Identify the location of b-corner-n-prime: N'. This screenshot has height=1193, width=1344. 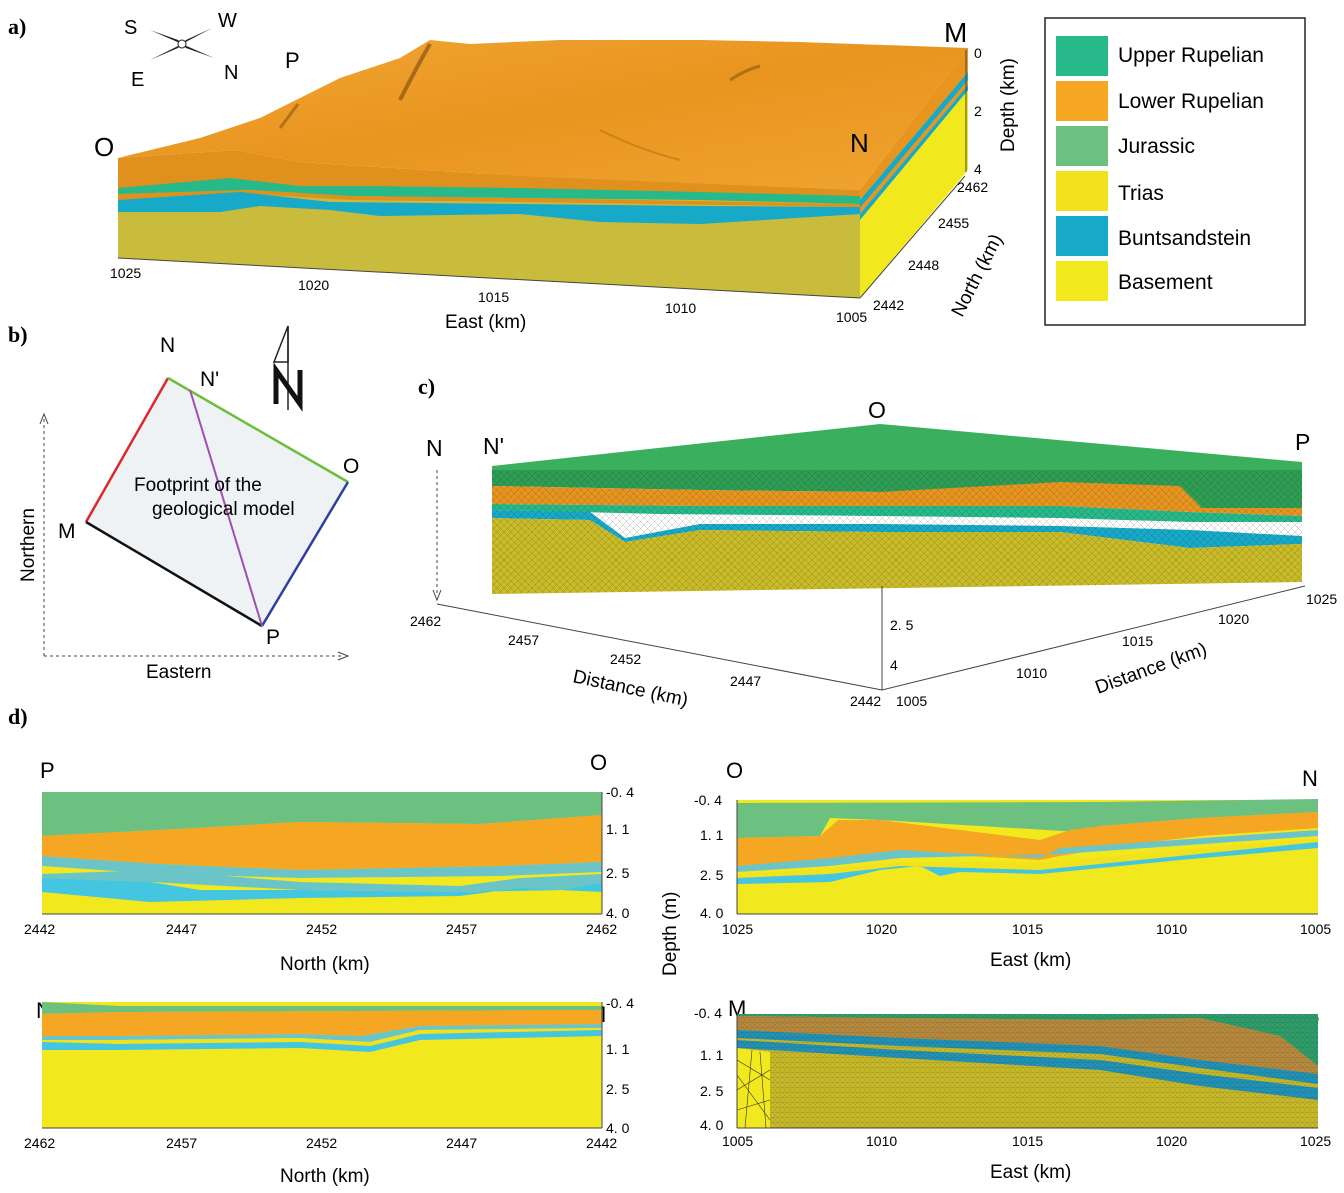
(209, 379).